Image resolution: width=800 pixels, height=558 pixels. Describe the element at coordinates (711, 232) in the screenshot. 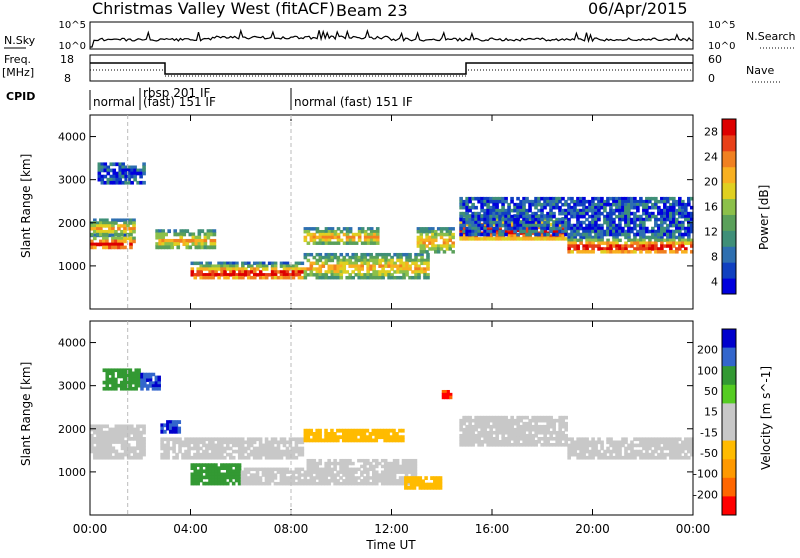

I see `colorbar-tick-label: 12` at that location.